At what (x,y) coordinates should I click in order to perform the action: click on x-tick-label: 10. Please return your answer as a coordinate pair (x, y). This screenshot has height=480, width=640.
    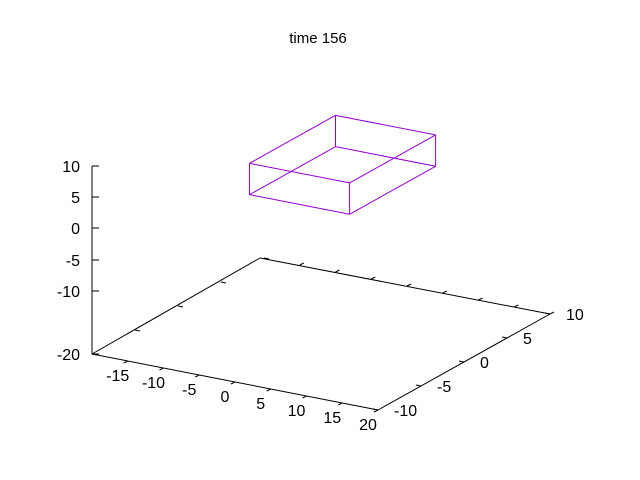
    Looking at the image, I should click on (297, 411).